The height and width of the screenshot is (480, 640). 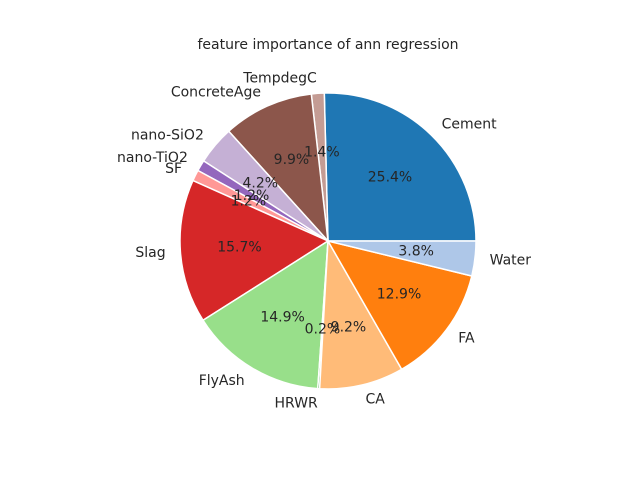 What do you see at coordinates (292, 160) in the screenshot?
I see `percent-label: 9.9%` at bounding box center [292, 160].